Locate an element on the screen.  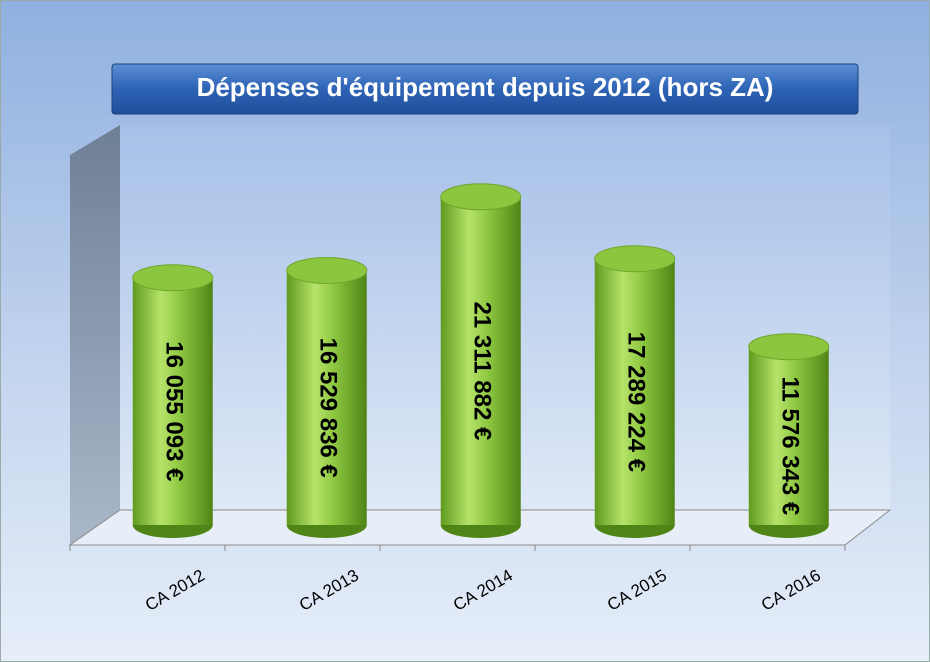
title-box is located at coordinates (485, 89).